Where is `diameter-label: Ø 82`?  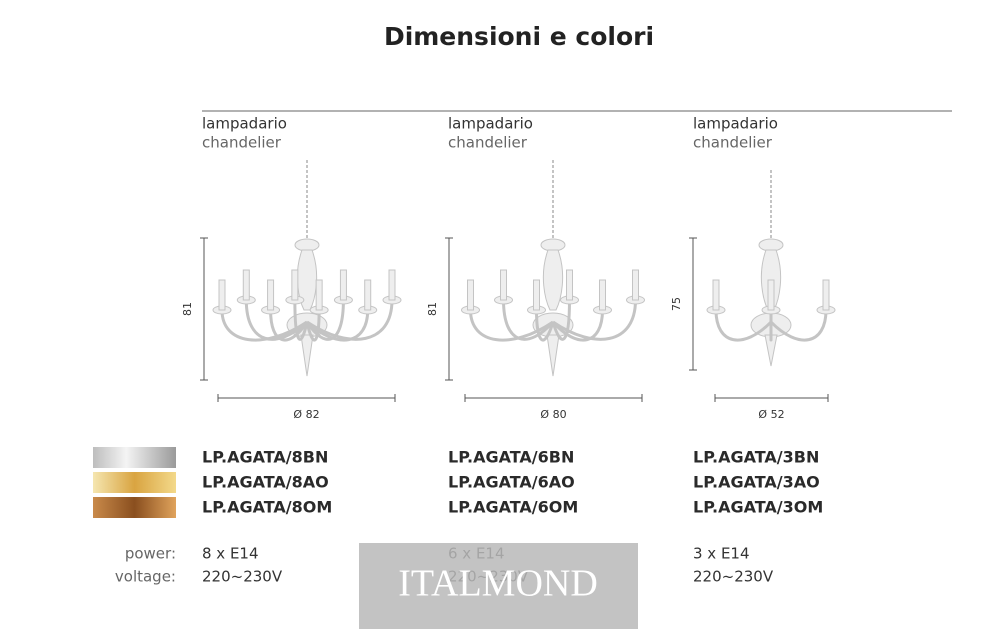
diameter-label: Ø 82 is located at coordinates (306, 414).